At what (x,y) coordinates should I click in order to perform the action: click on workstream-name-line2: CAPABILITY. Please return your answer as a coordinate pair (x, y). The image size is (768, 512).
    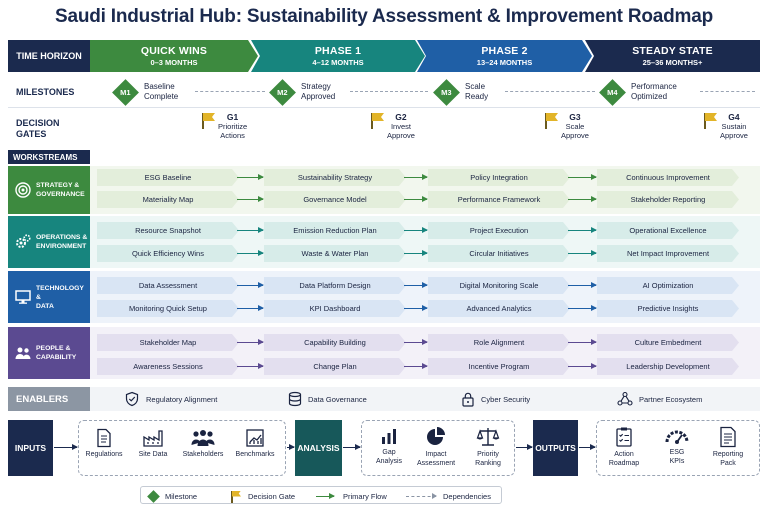
    Looking at the image, I should click on (56, 357).